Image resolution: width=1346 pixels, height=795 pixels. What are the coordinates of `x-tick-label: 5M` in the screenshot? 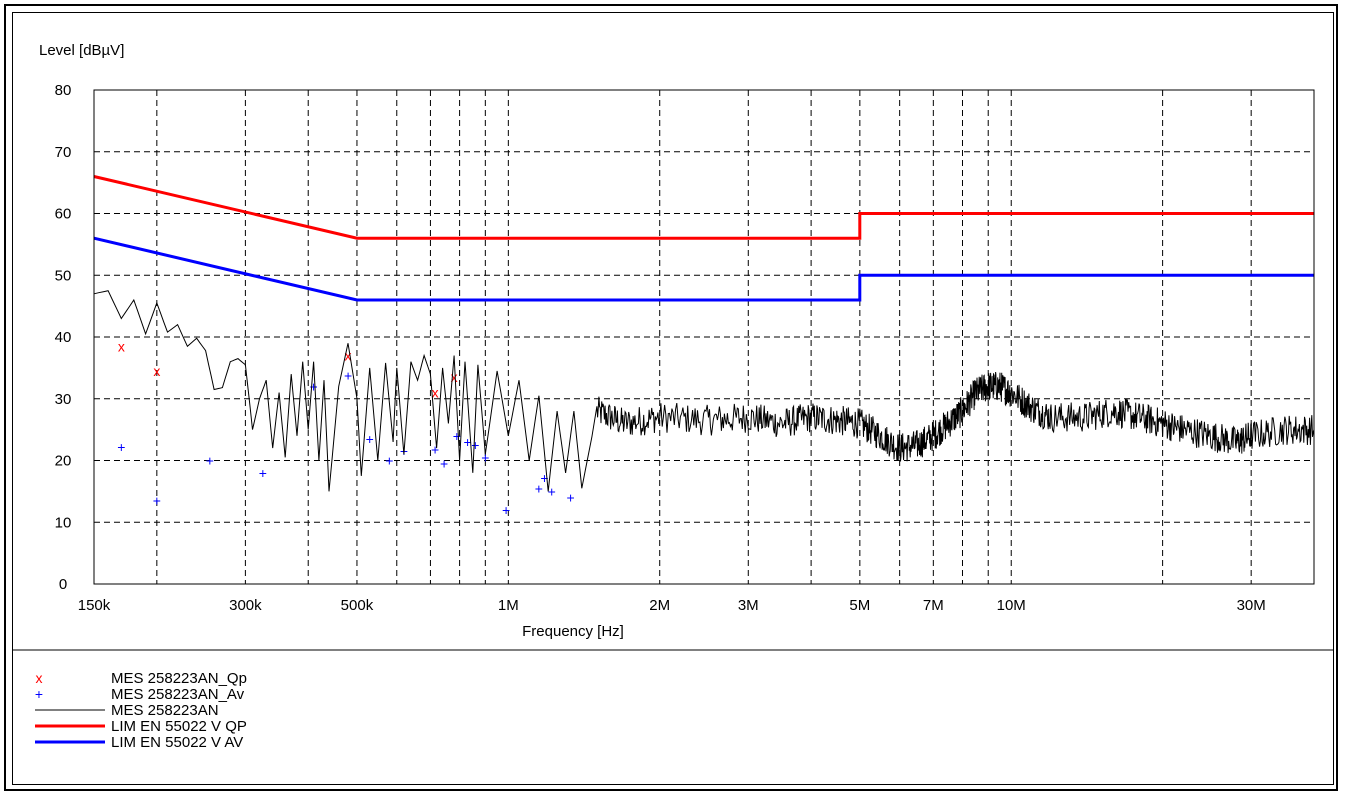 It's located at (859, 605).